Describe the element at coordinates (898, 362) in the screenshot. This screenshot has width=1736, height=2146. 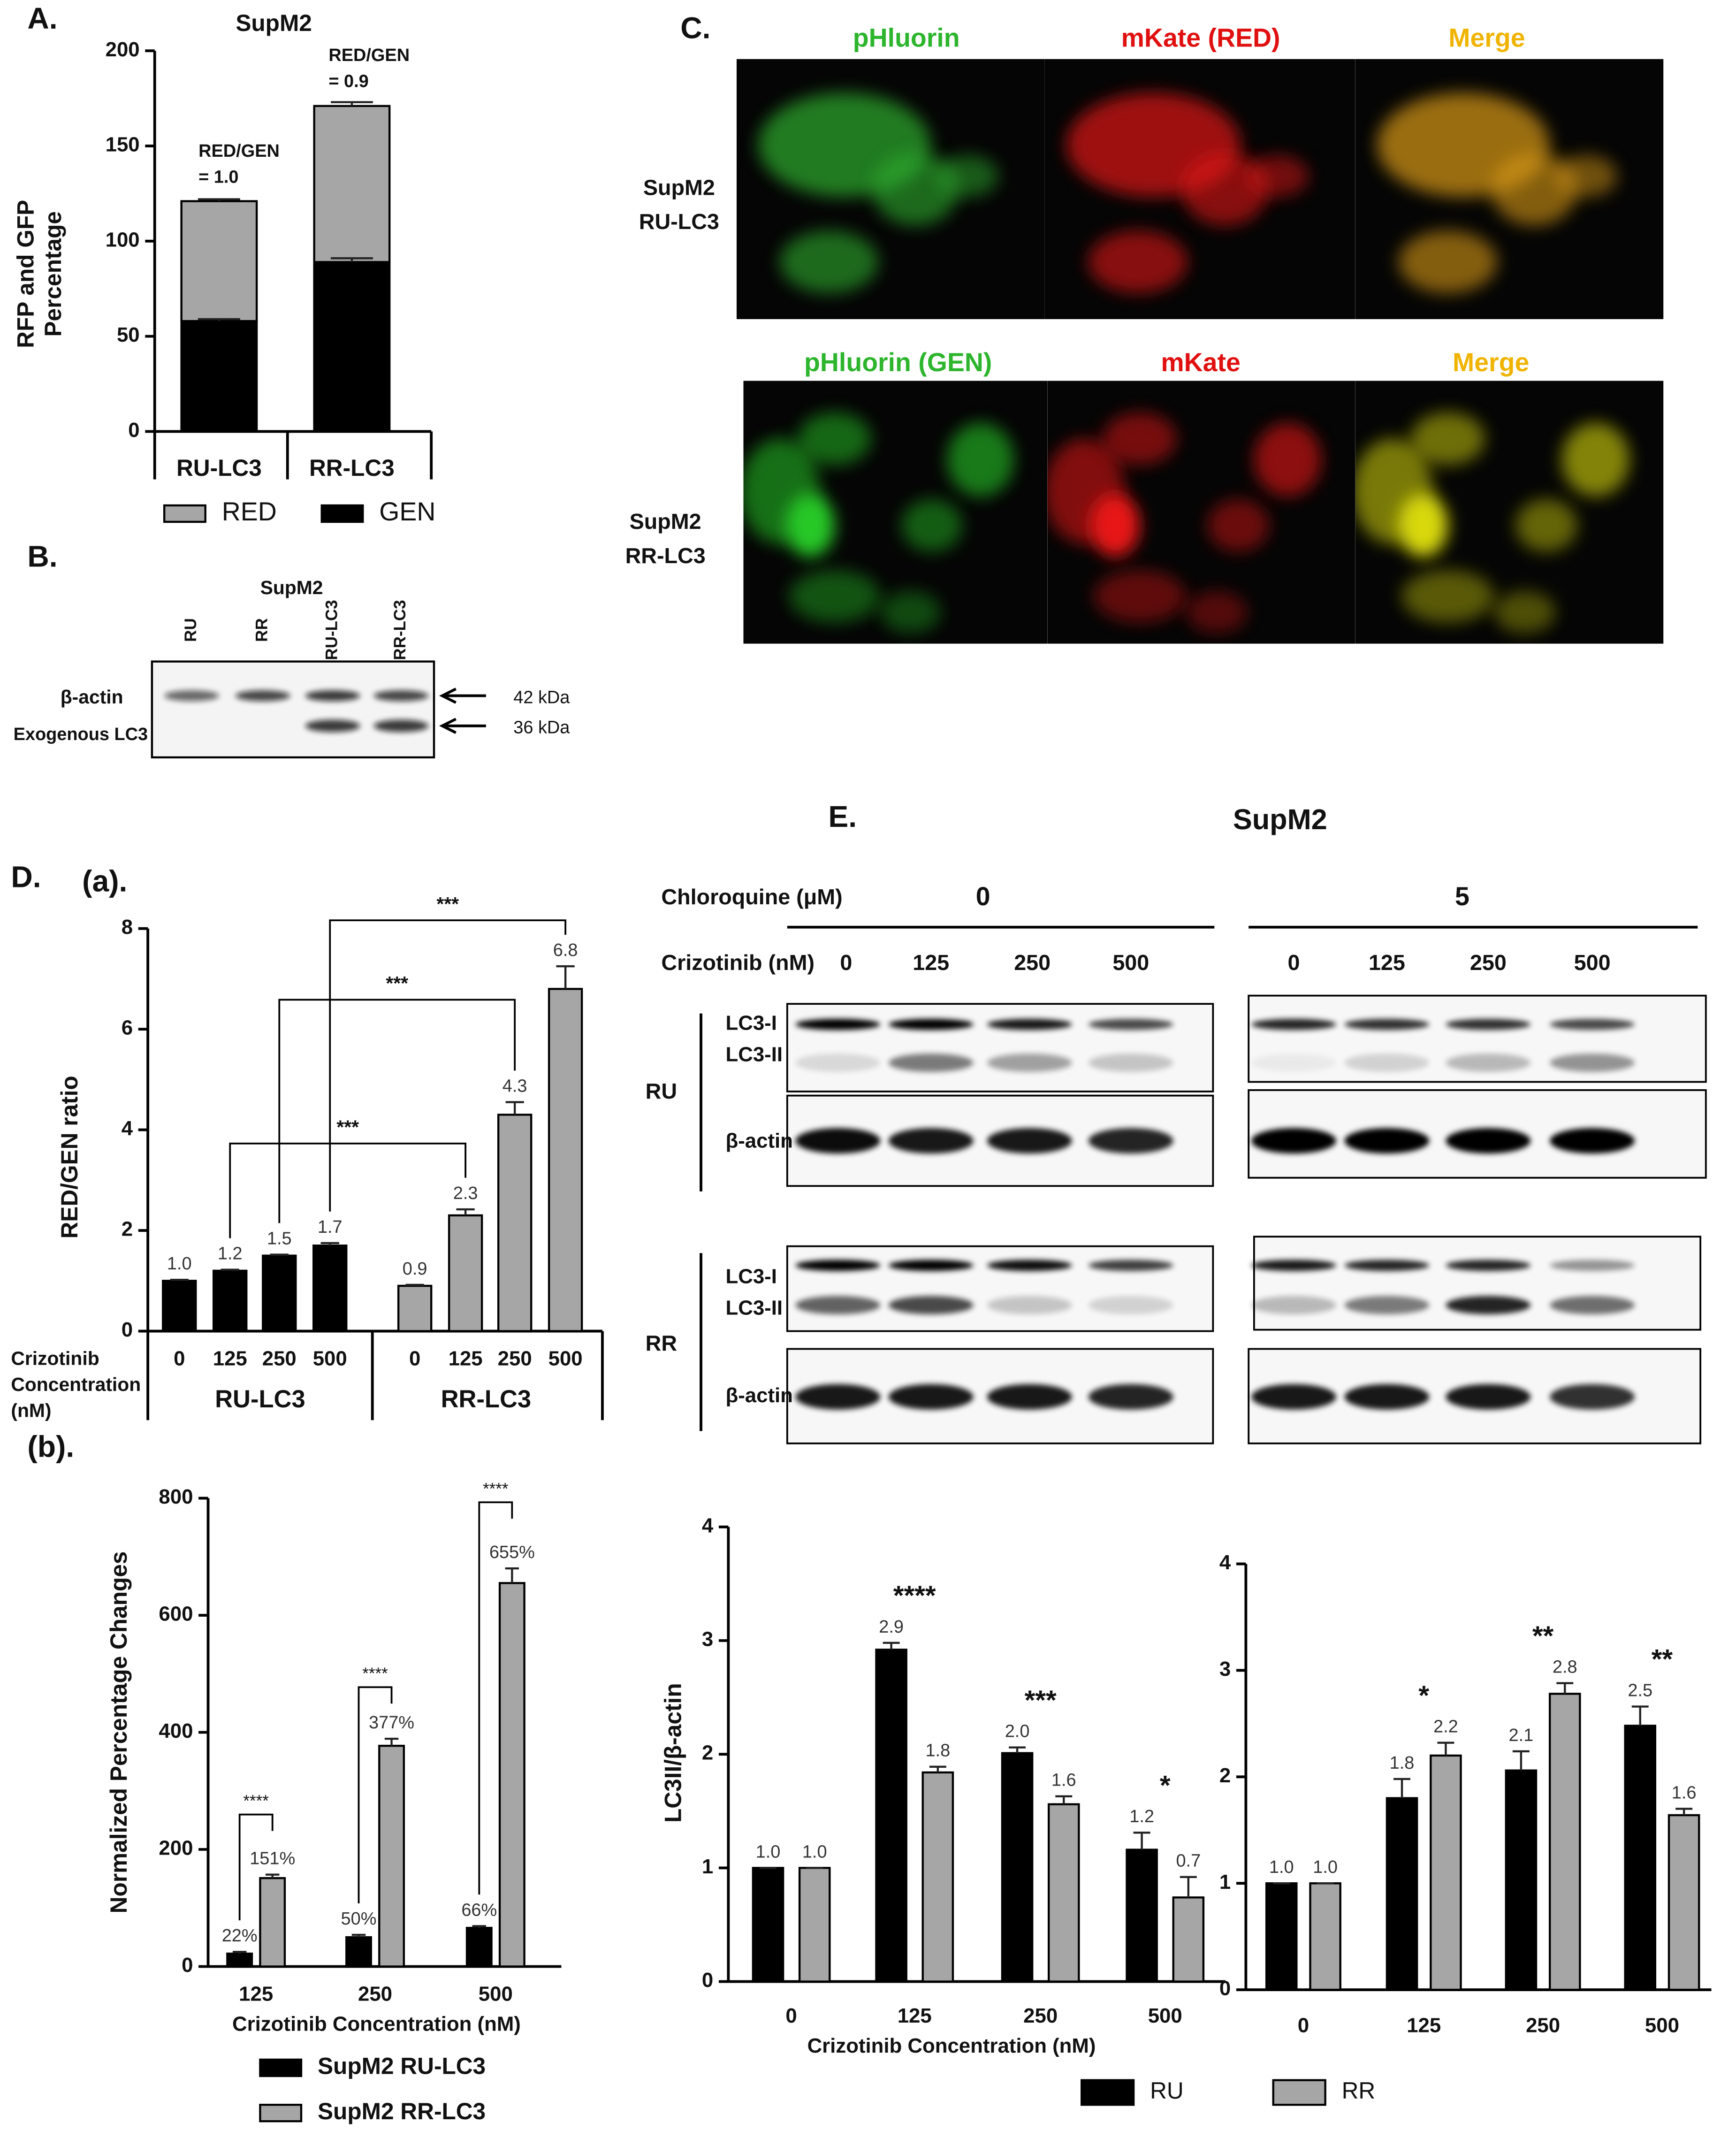
I see `channel-header: pHluorin (GEN)` at that location.